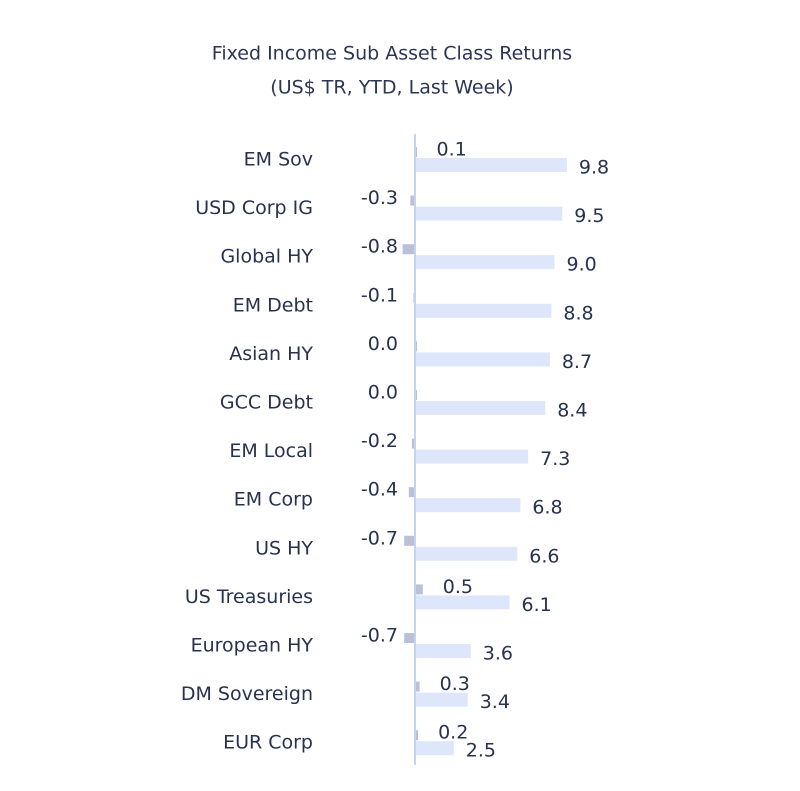  Describe the element at coordinates (594, 168) in the screenshot. I see `value-label: 9.8` at that location.